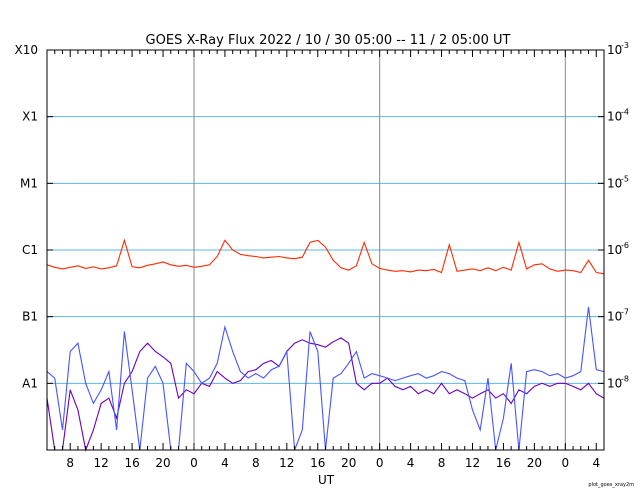 The image size is (640, 500). Describe the element at coordinates (613, 215) in the screenshot. I see `right-axis-labels: 10-310-410-510-610-710-8` at that location.